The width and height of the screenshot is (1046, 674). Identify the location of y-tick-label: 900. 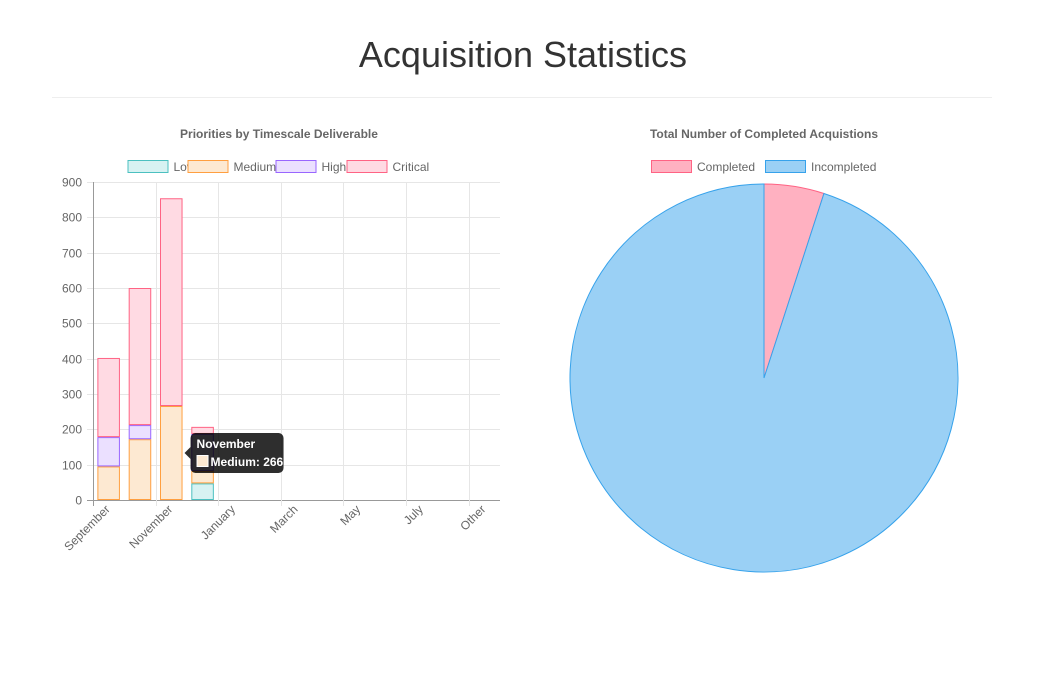
(72, 183).